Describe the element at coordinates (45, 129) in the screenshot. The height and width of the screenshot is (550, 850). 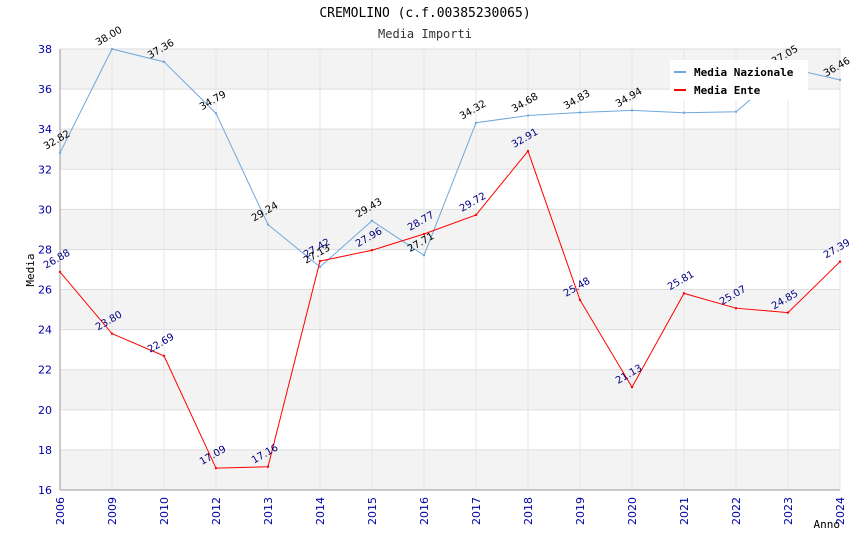
I see `y-tick-label: 34` at that location.